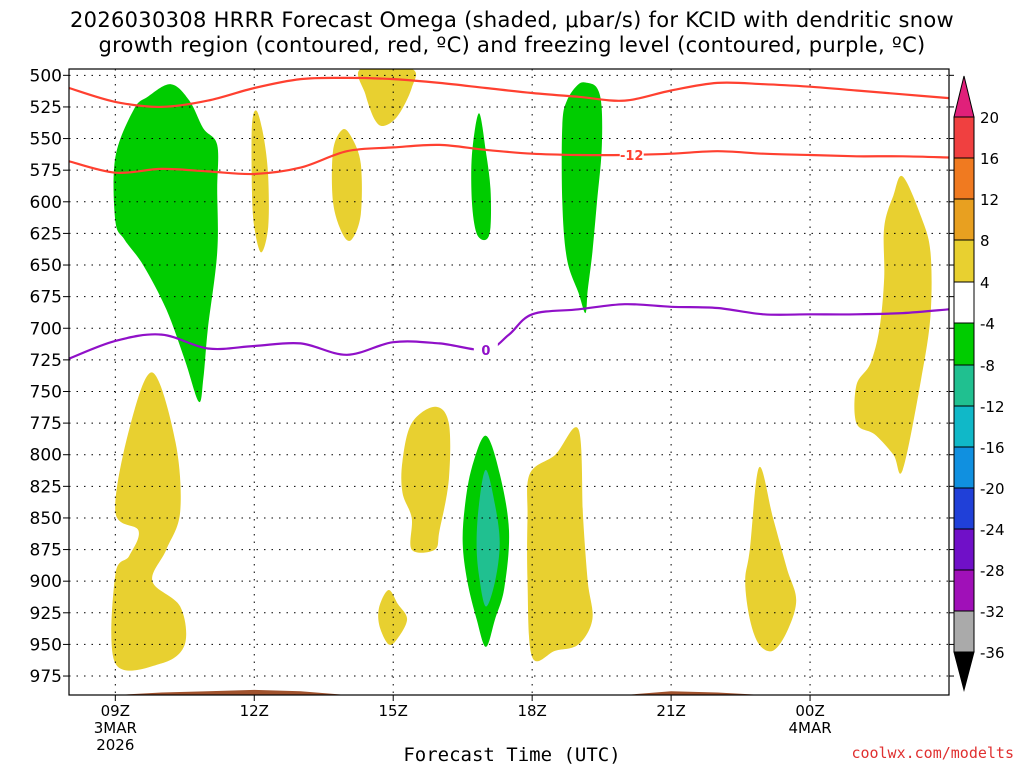 This screenshot has height=768, width=1024. What do you see at coordinates (985, 283) in the screenshot?
I see `colorbar-label: 4` at bounding box center [985, 283].